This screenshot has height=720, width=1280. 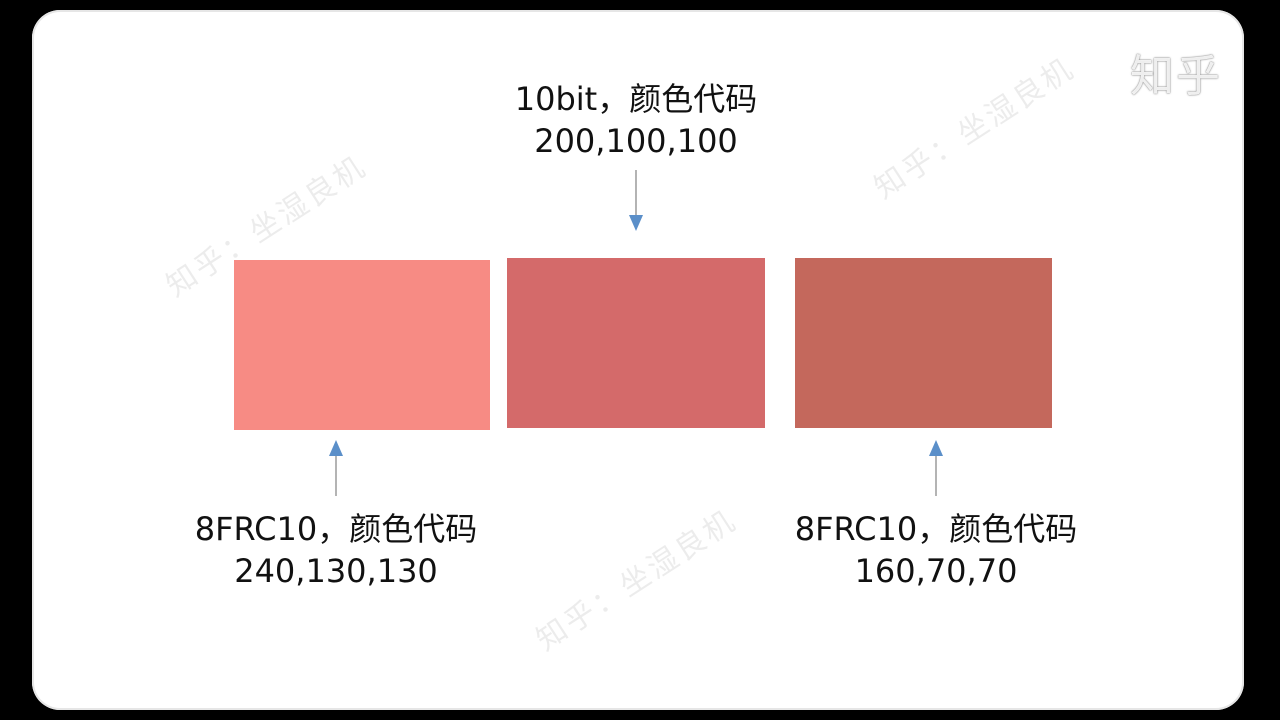 I want to click on left-label: 8FRC10，颜色代码 240,130,130, so click(x=336, y=550).